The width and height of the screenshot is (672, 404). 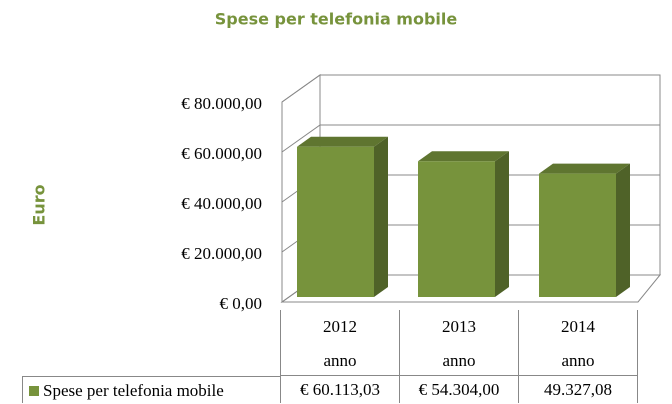 What do you see at coordinates (221, 253) in the screenshot?
I see `y-tick-label: € 20.000,00` at bounding box center [221, 253].